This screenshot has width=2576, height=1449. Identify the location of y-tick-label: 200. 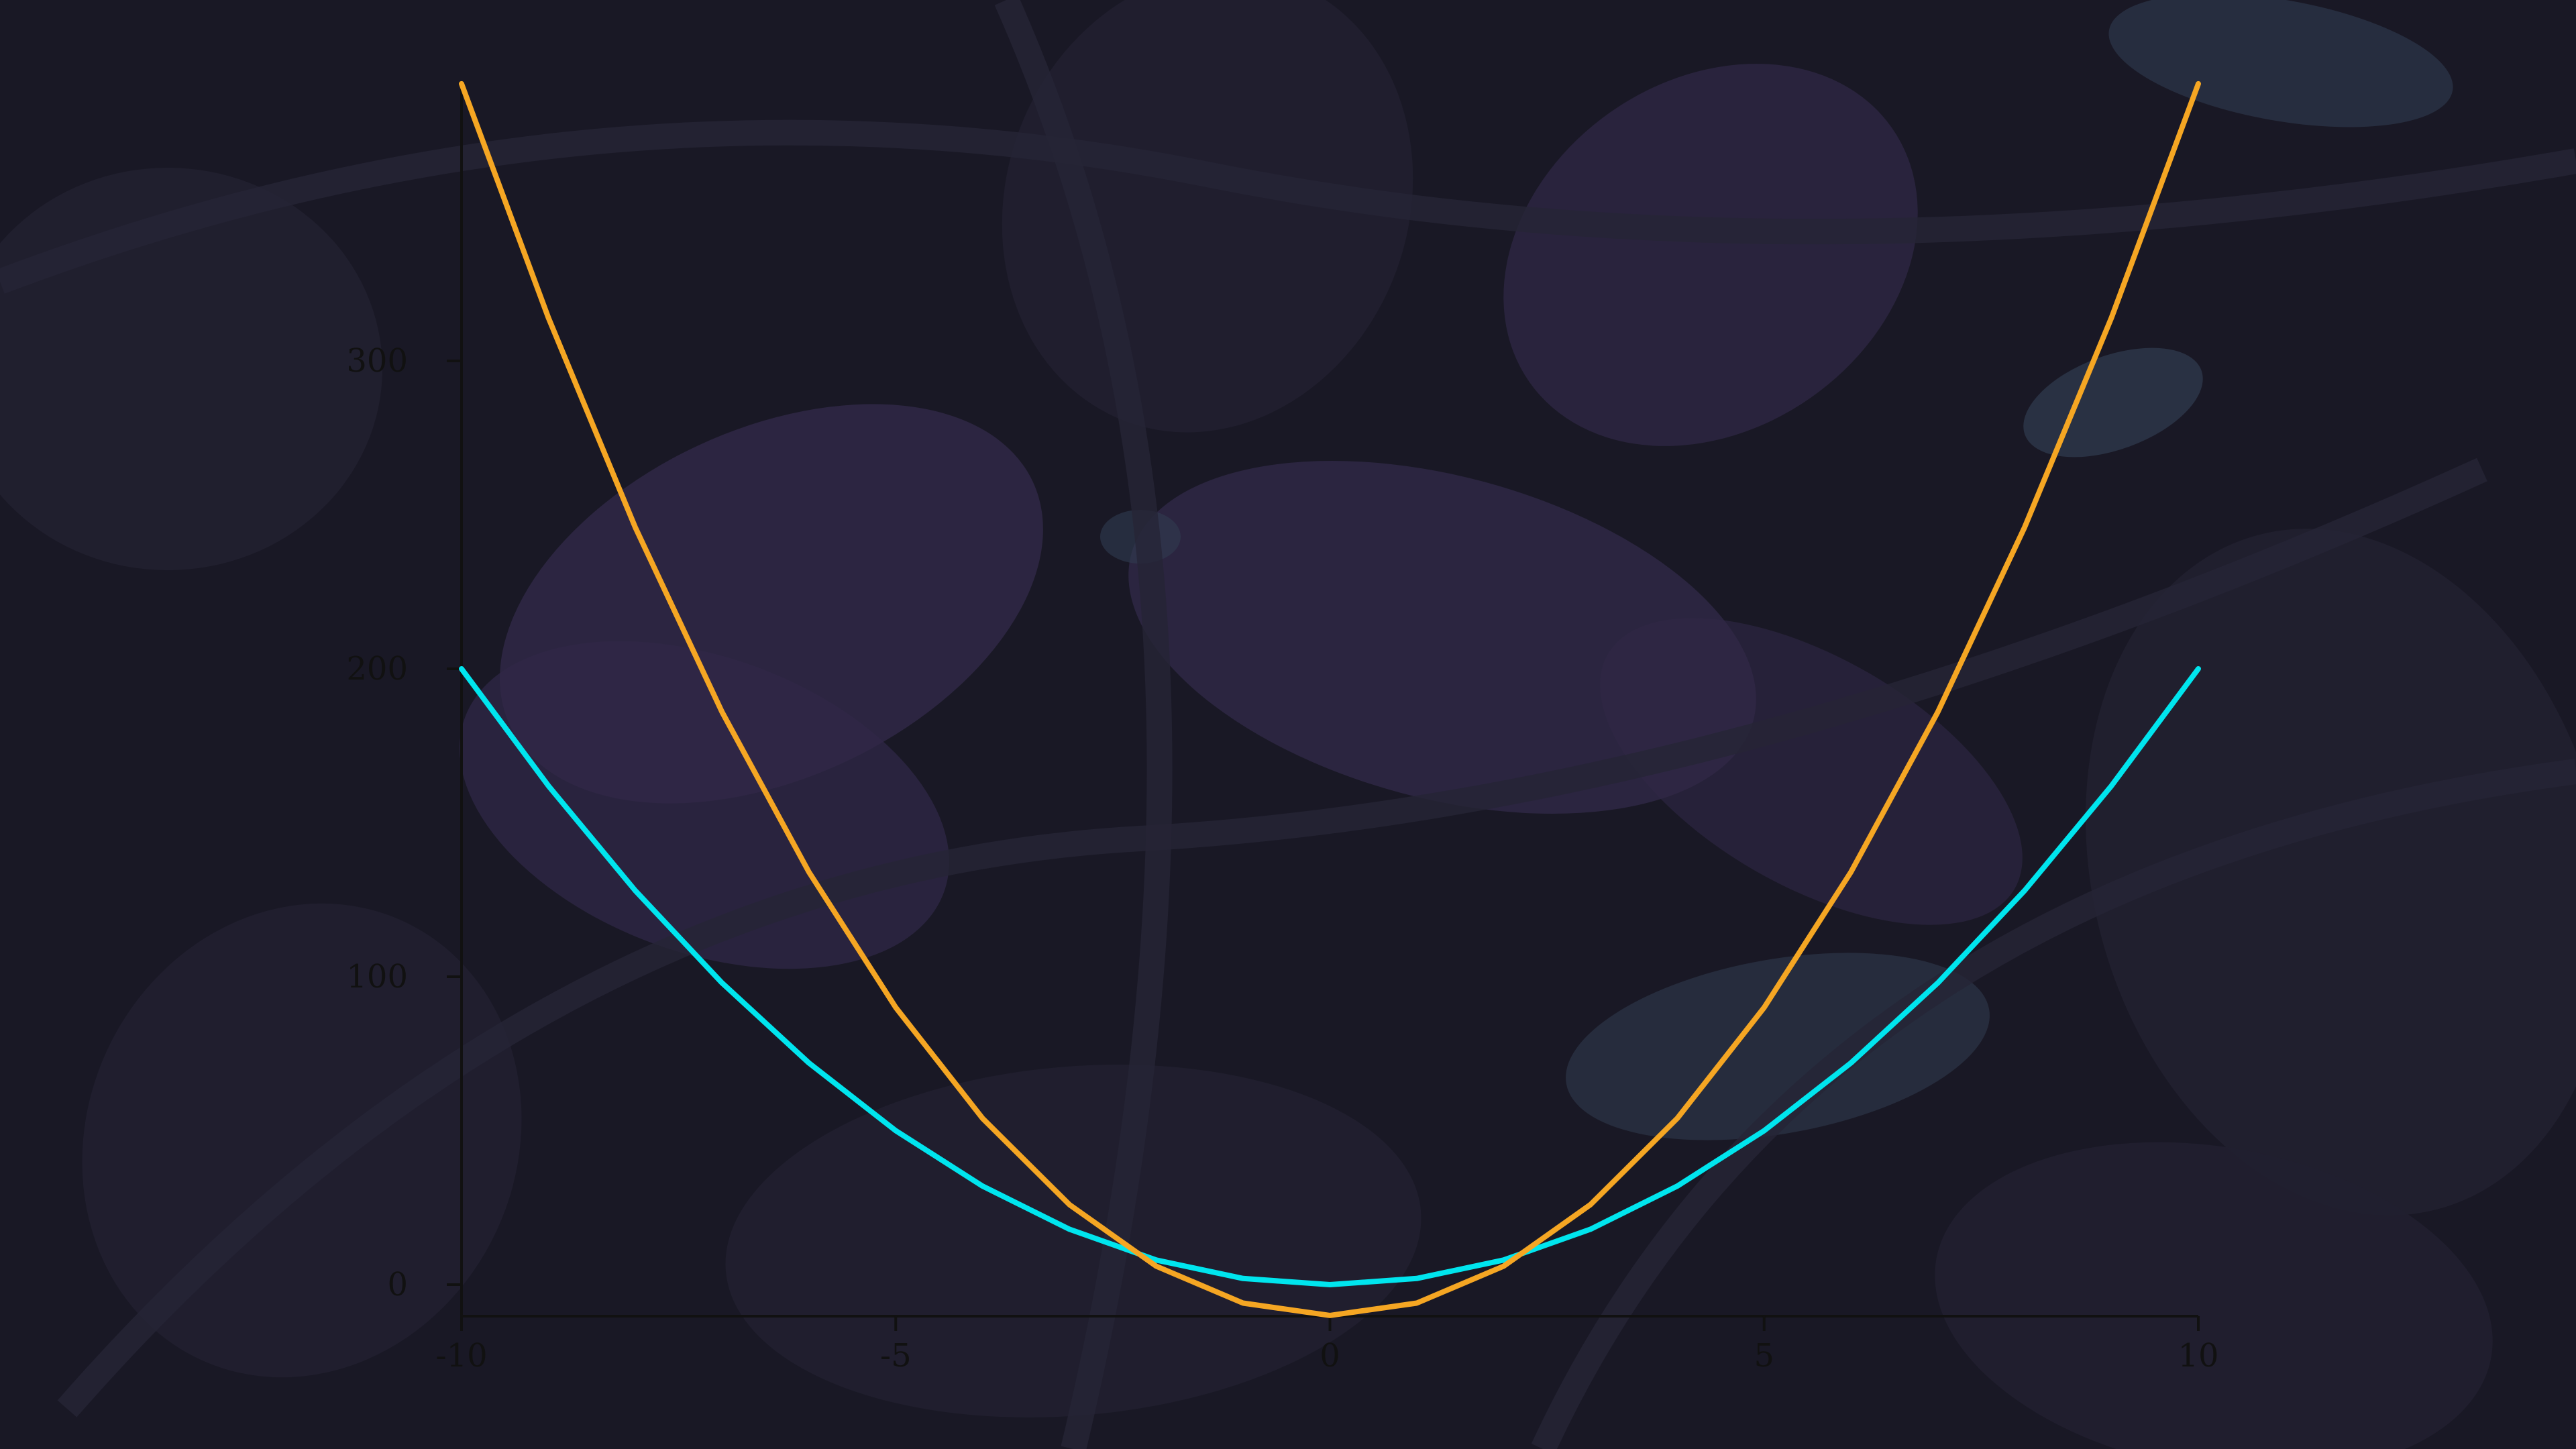
(377, 669).